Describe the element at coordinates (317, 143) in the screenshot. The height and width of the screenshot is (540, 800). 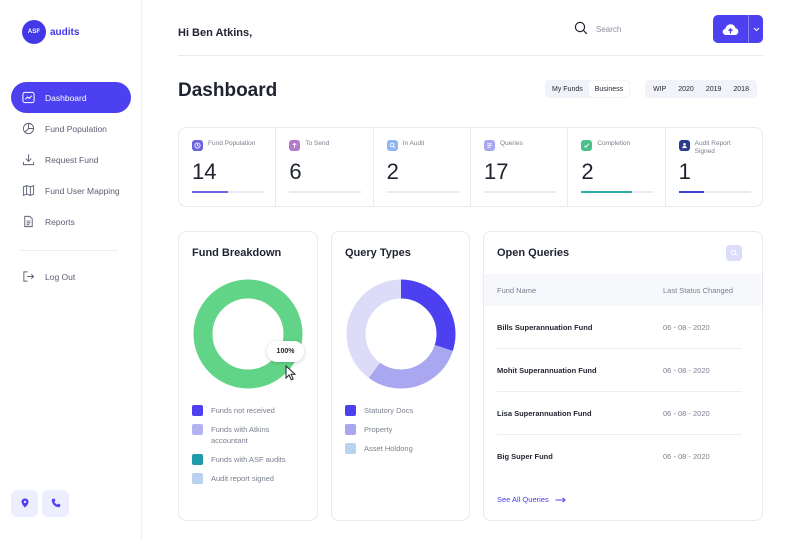
I see `stat-label: To Send` at that location.